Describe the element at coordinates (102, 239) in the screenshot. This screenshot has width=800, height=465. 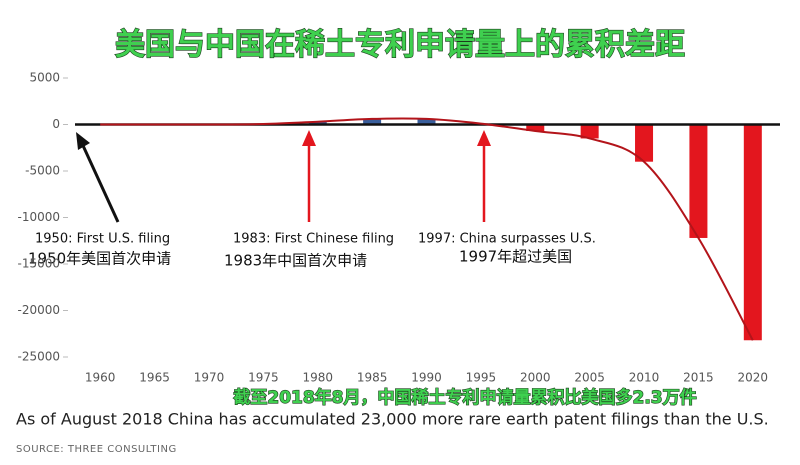
I see `annotation: 1950: First U.S. filing` at that location.